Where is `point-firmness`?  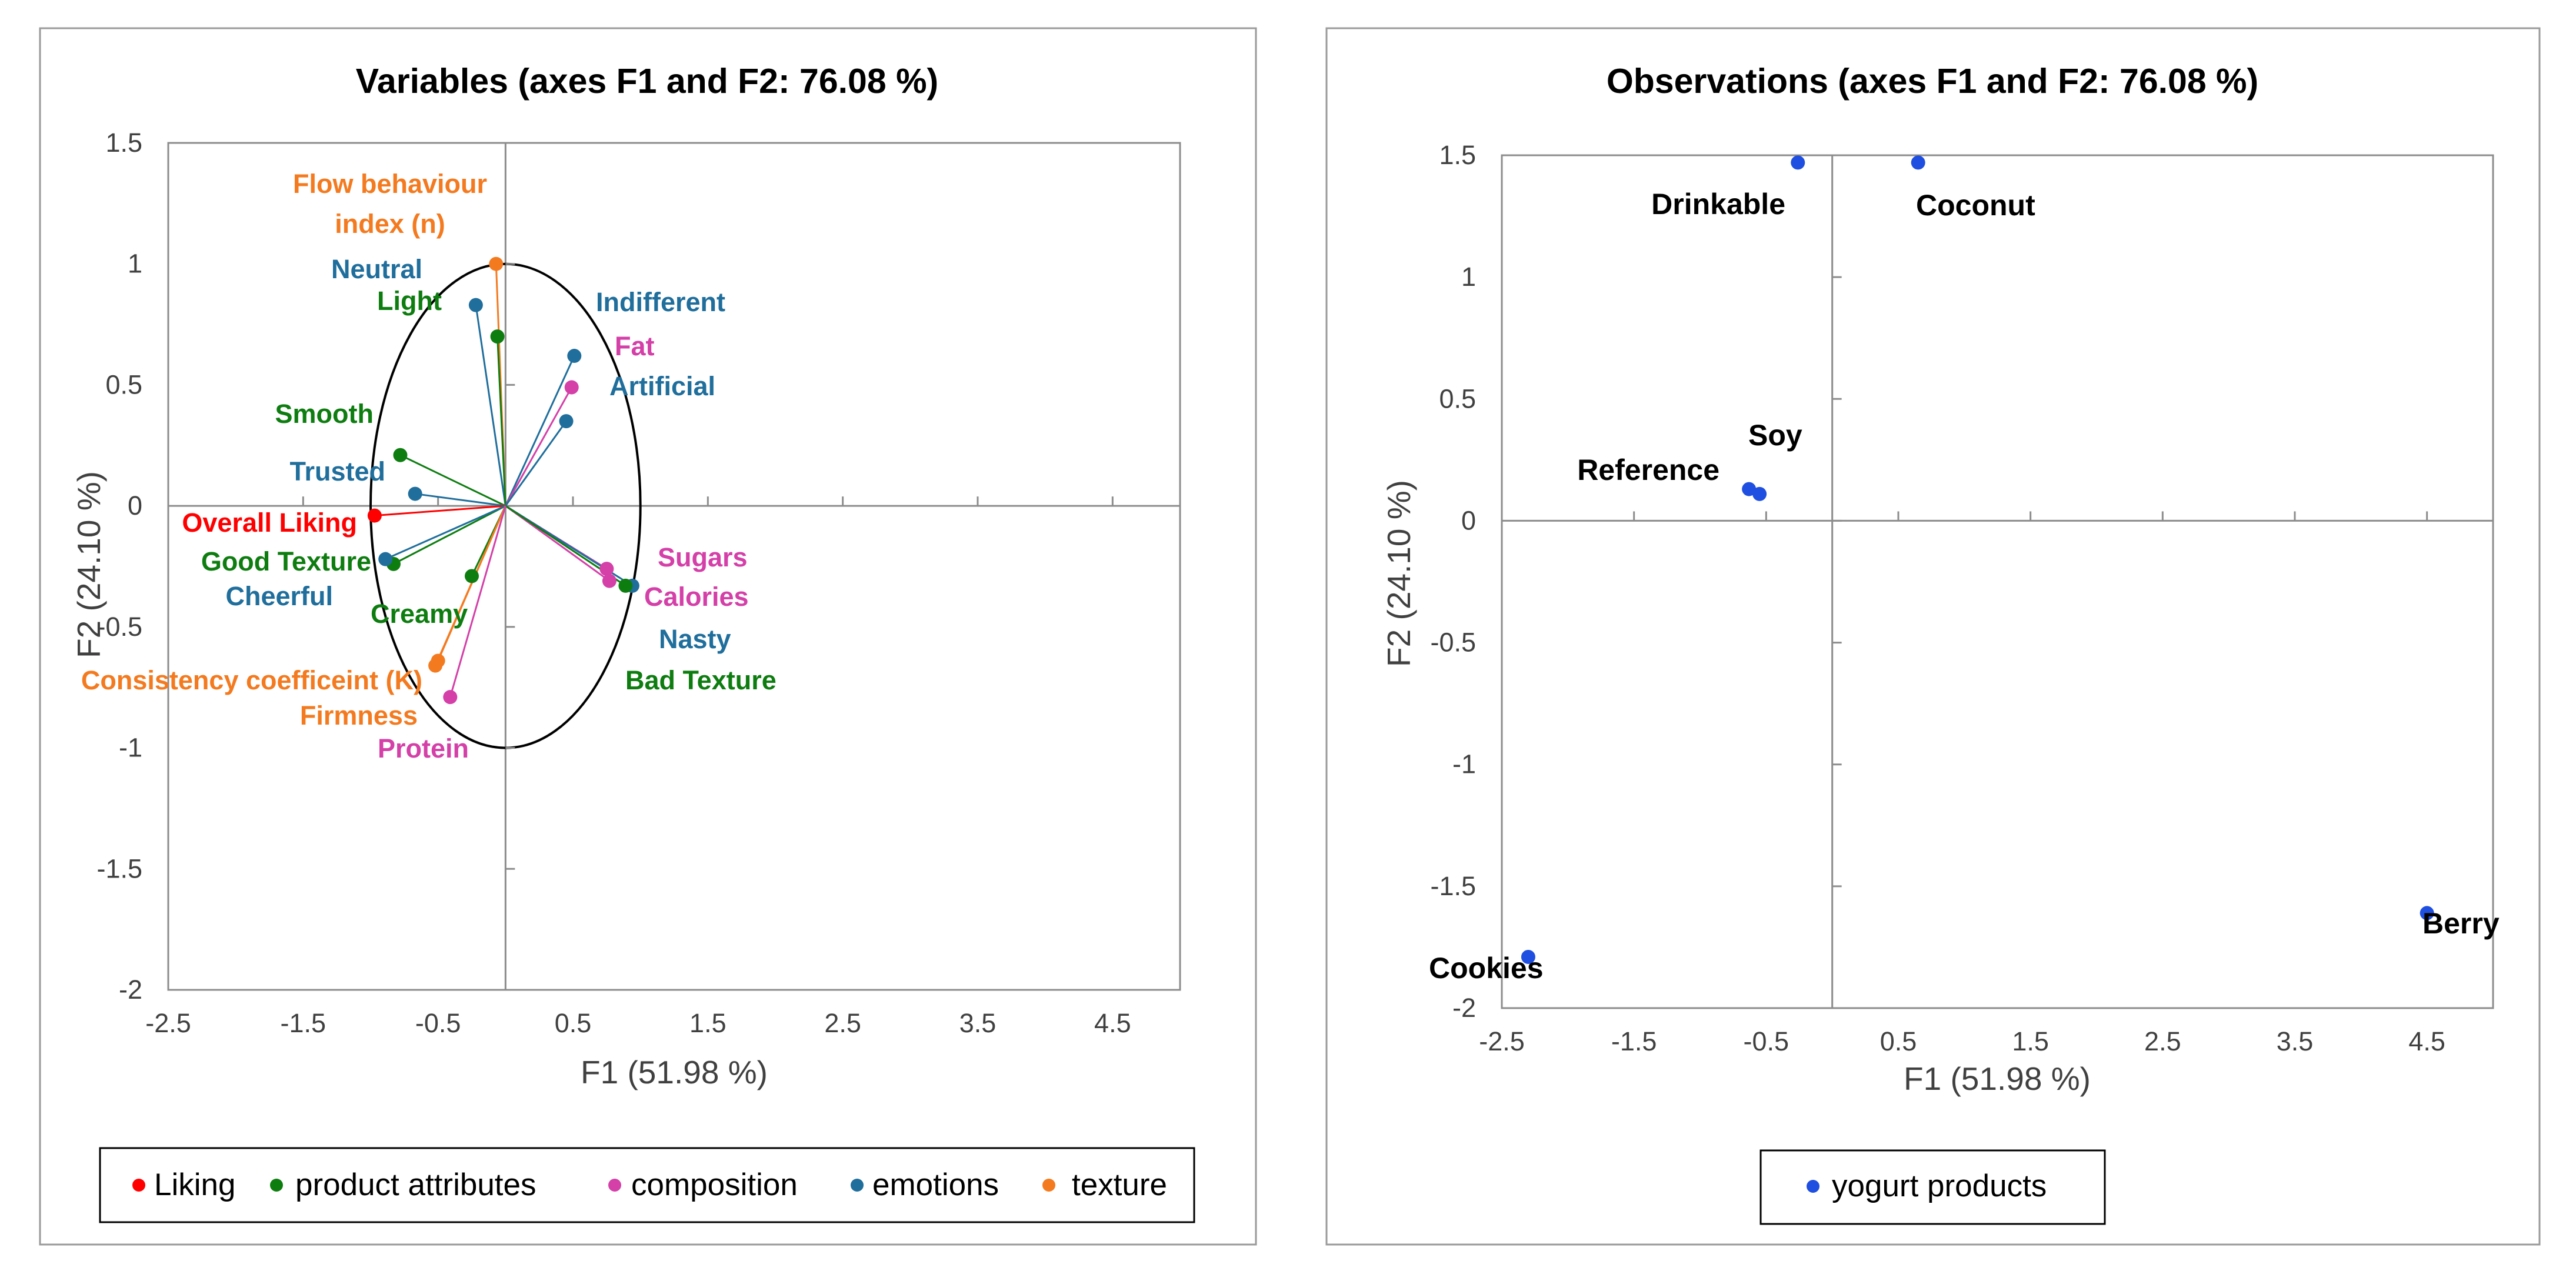
point-firmness is located at coordinates (438, 660).